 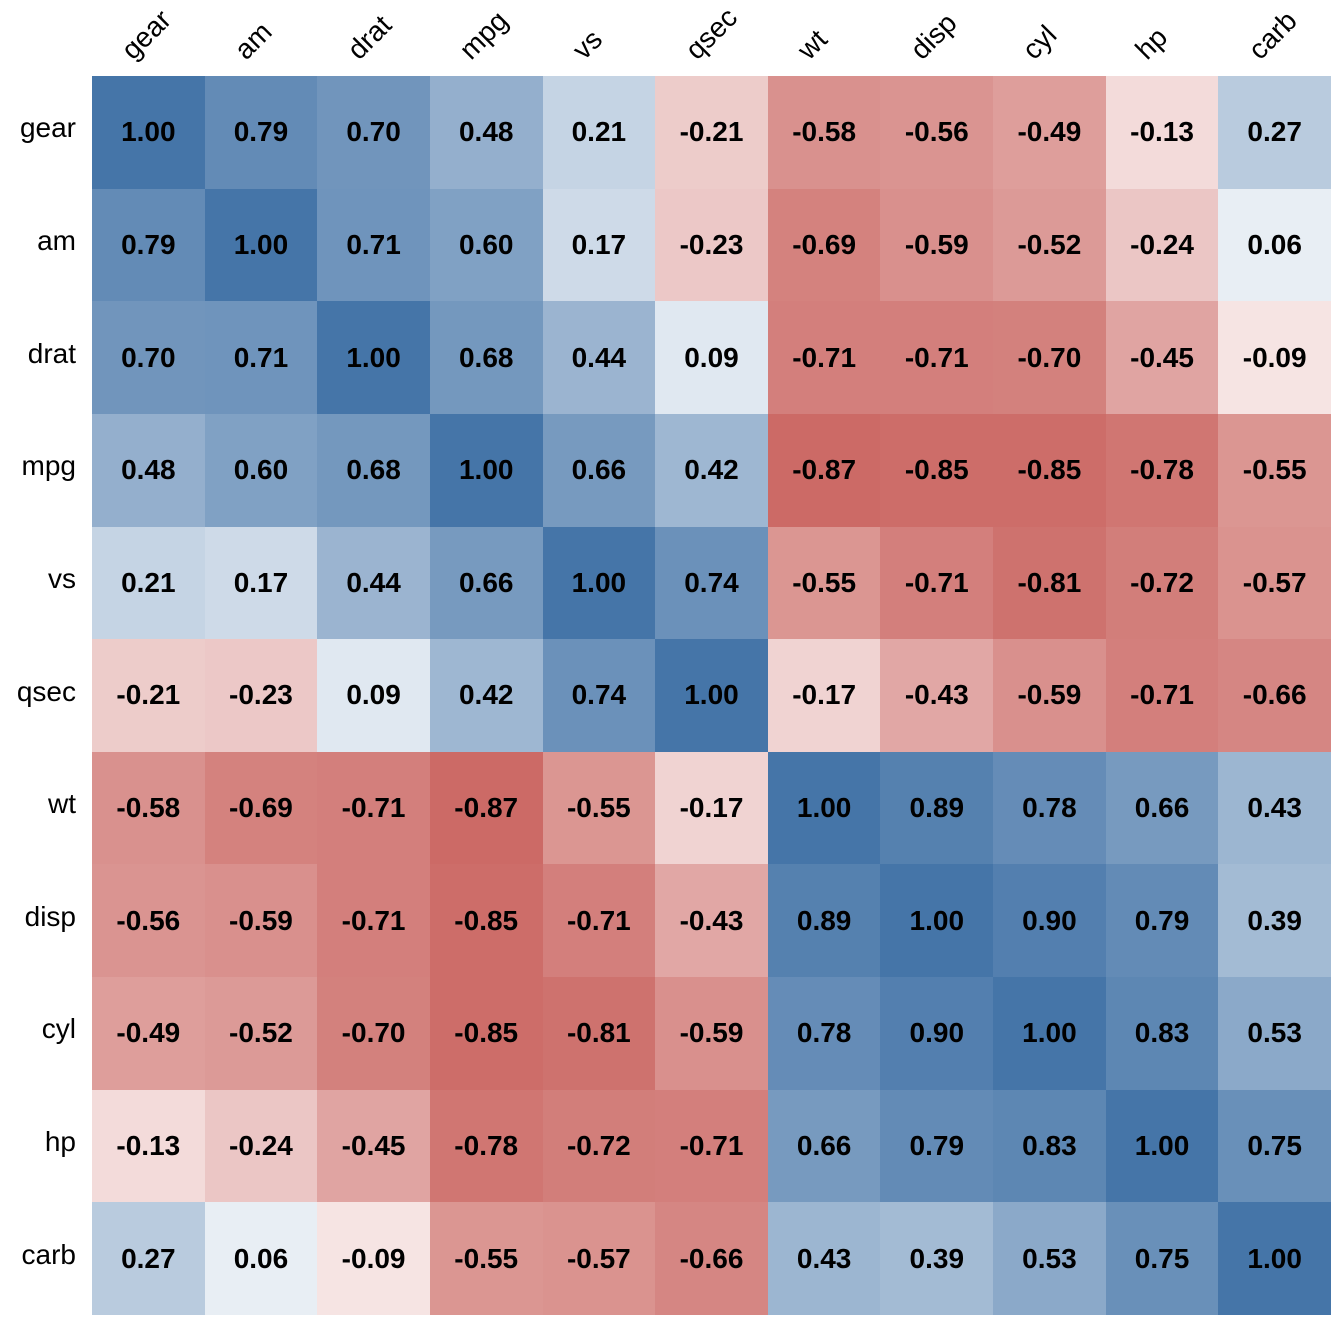 What do you see at coordinates (599, 1146) in the screenshot?
I see `heatmap-cell: -0.72` at bounding box center [599, 1146].